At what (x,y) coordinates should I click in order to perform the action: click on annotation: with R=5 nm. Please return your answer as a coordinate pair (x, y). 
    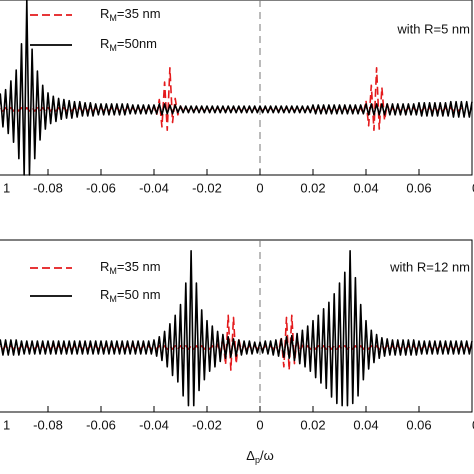
    Looking at the image, I should click on (433, 28).